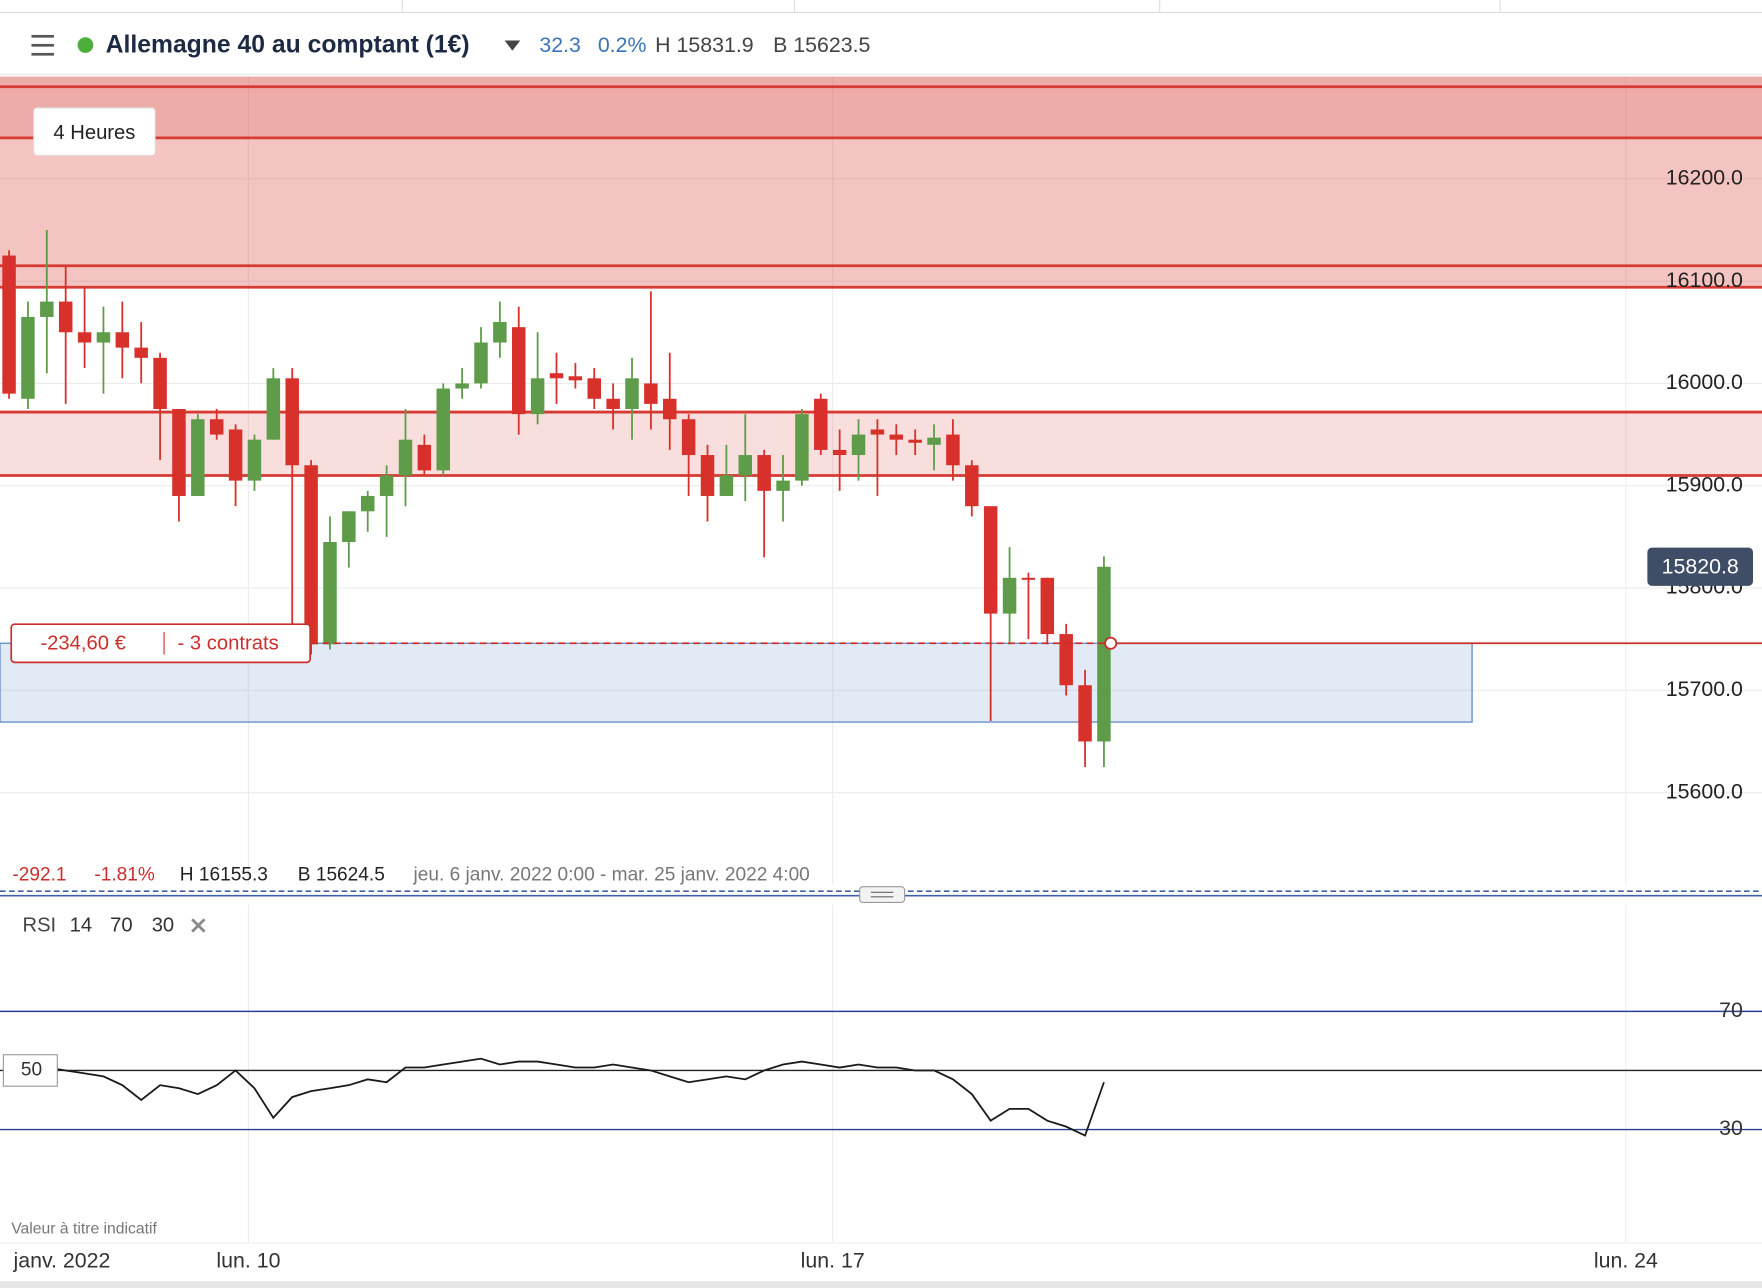 The height and width of the screenshot is (1288, 1762). Describe the element at coordinates (556, 1097) in the screenshot. I see `rsi-line` at that location.